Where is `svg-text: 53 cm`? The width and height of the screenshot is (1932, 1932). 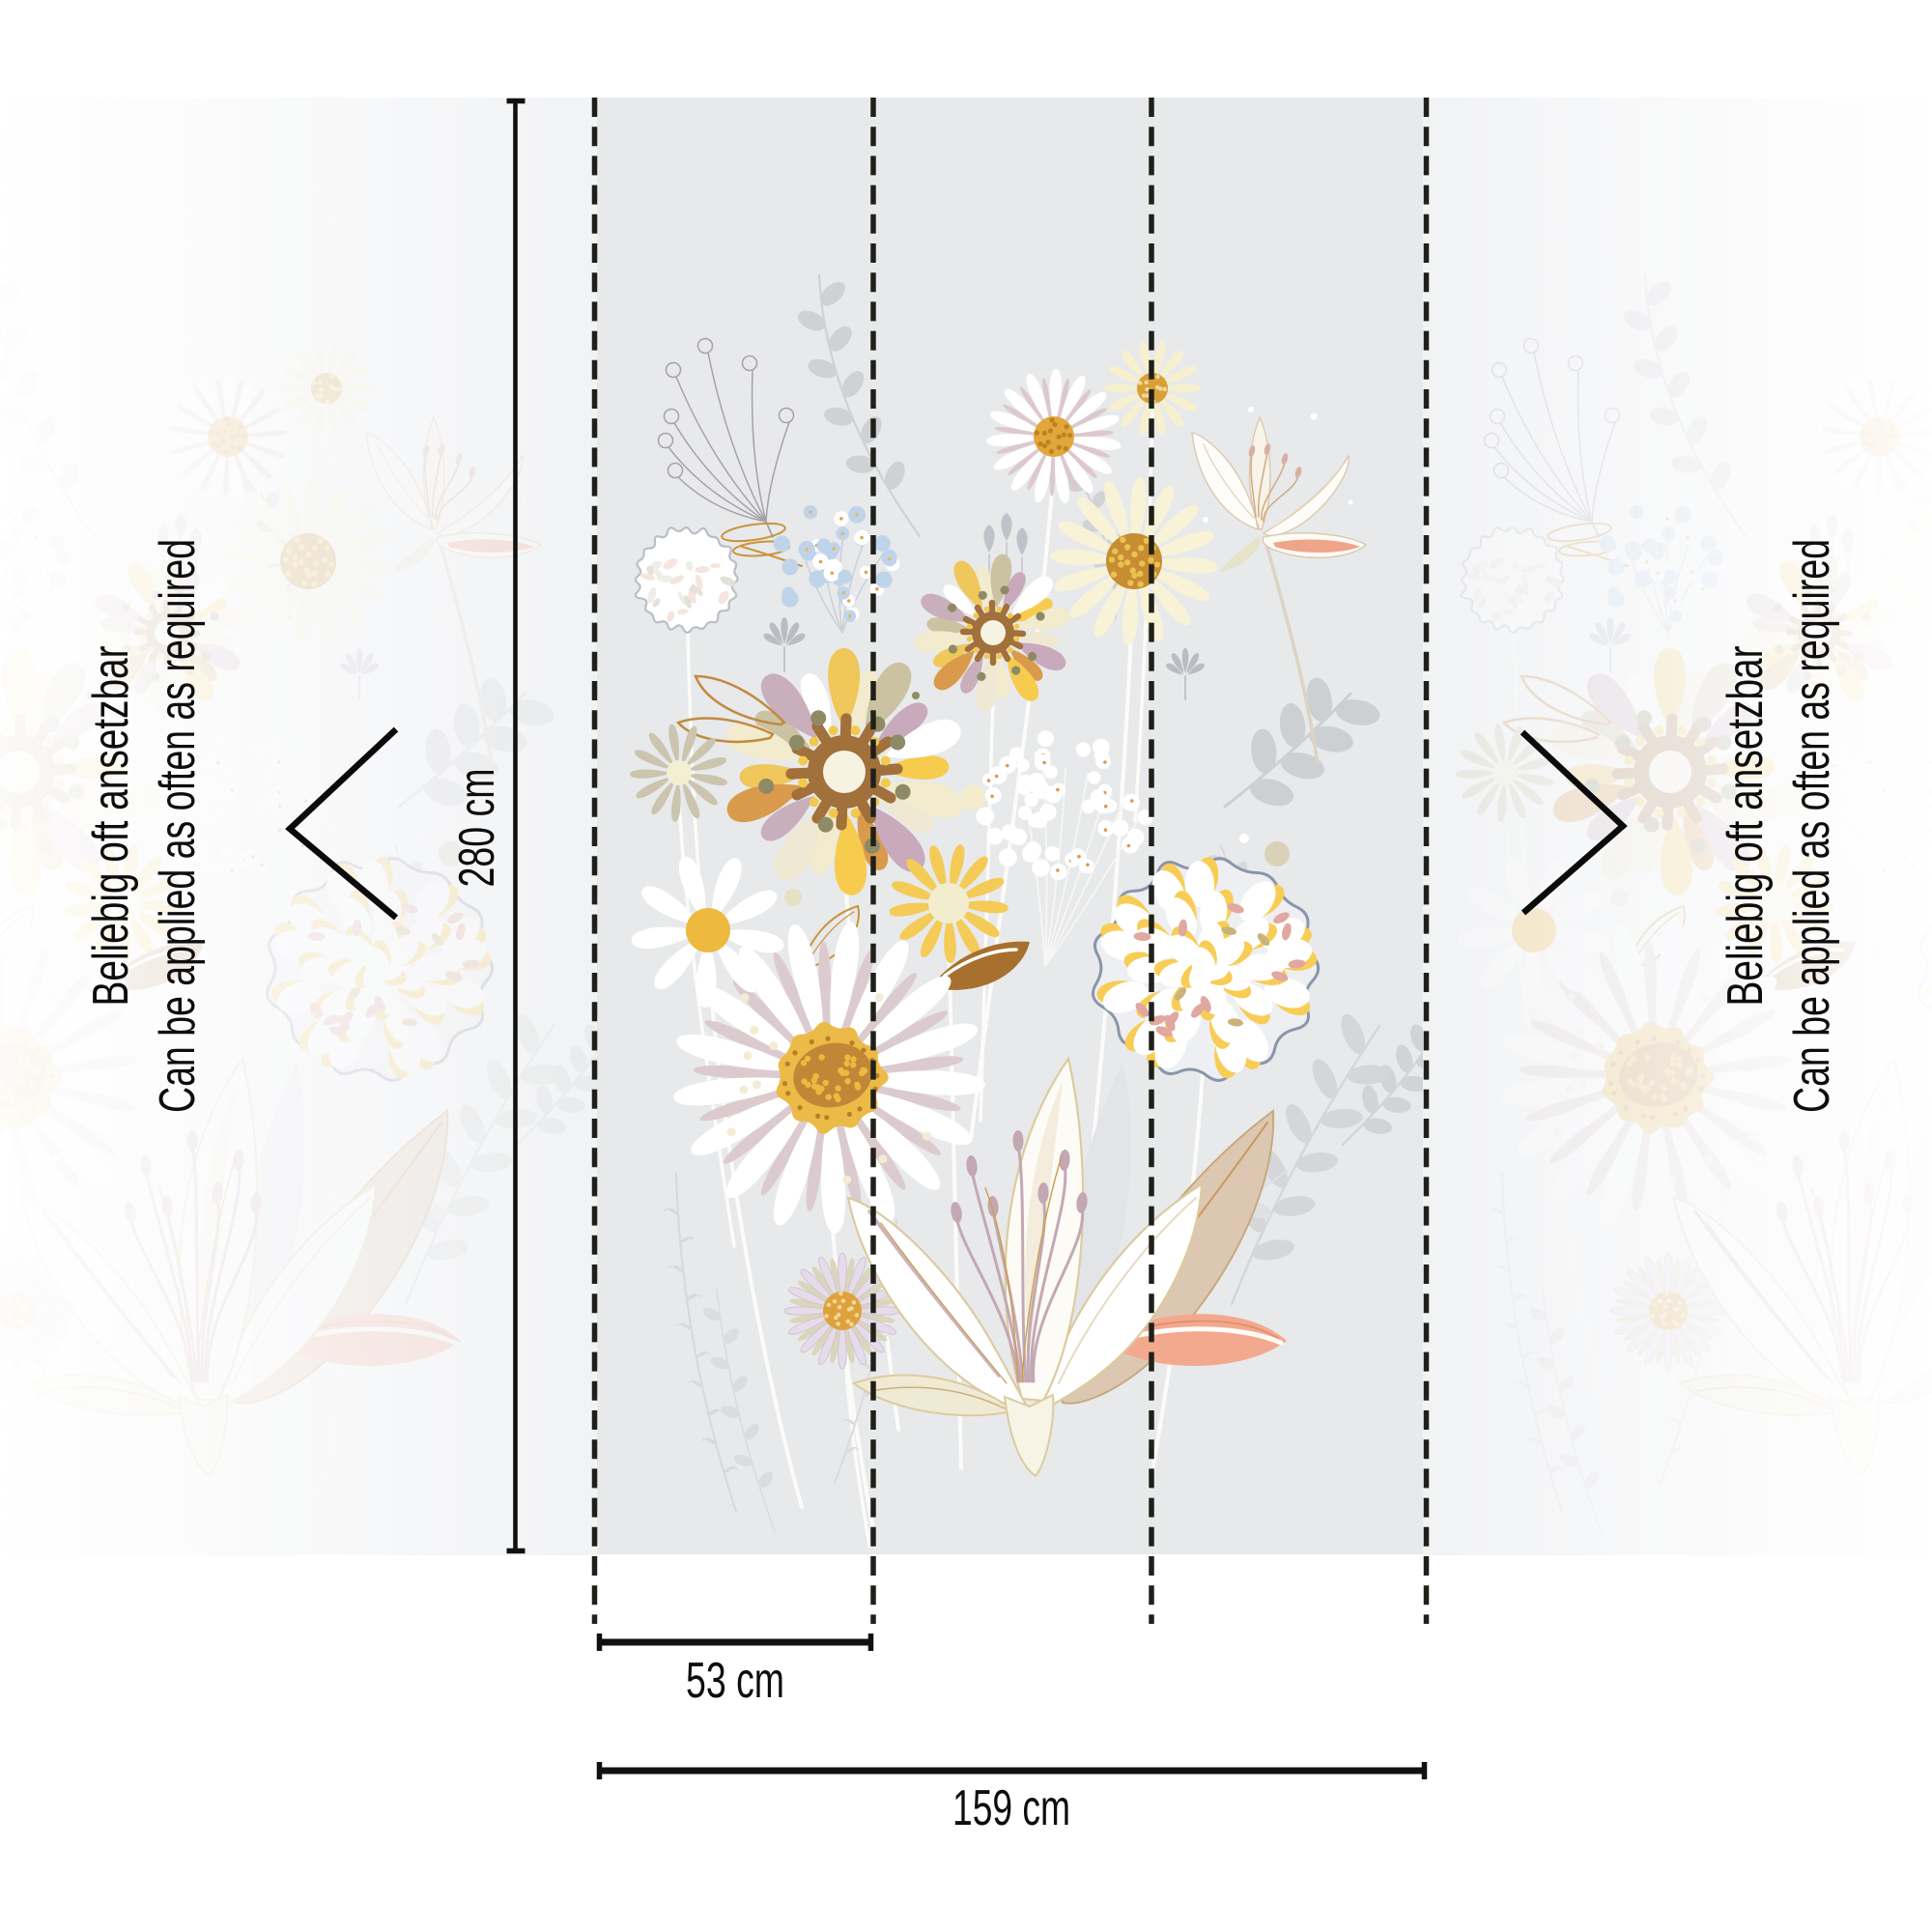
svg-text: 53 cm is located at coordinates (735, 1681).